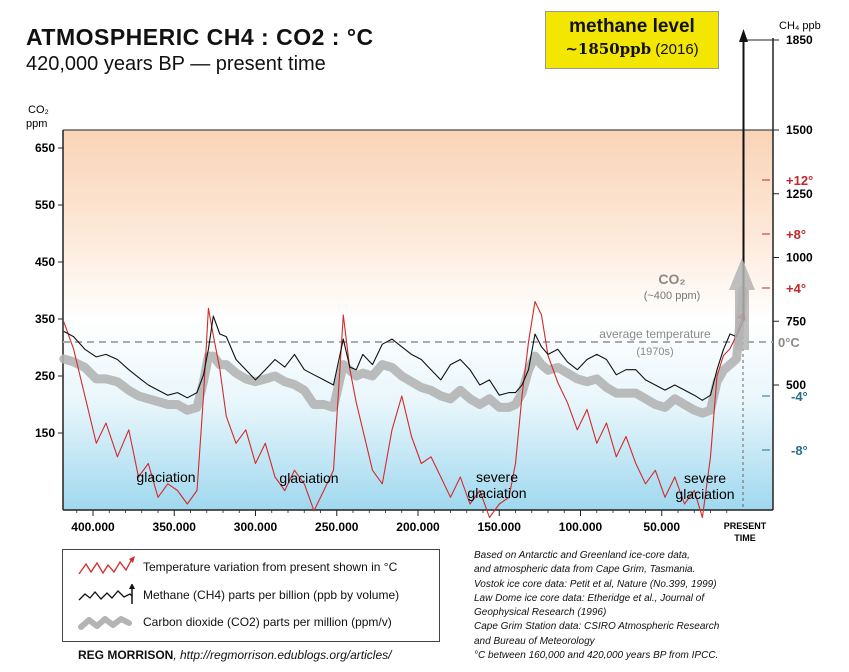 The height and width of the screenshot is (672, 849). What do you see at coordinates (337, 527) in the screenshot?
I see `x-tick-label: 250.000` at bounding box center [337, 527].